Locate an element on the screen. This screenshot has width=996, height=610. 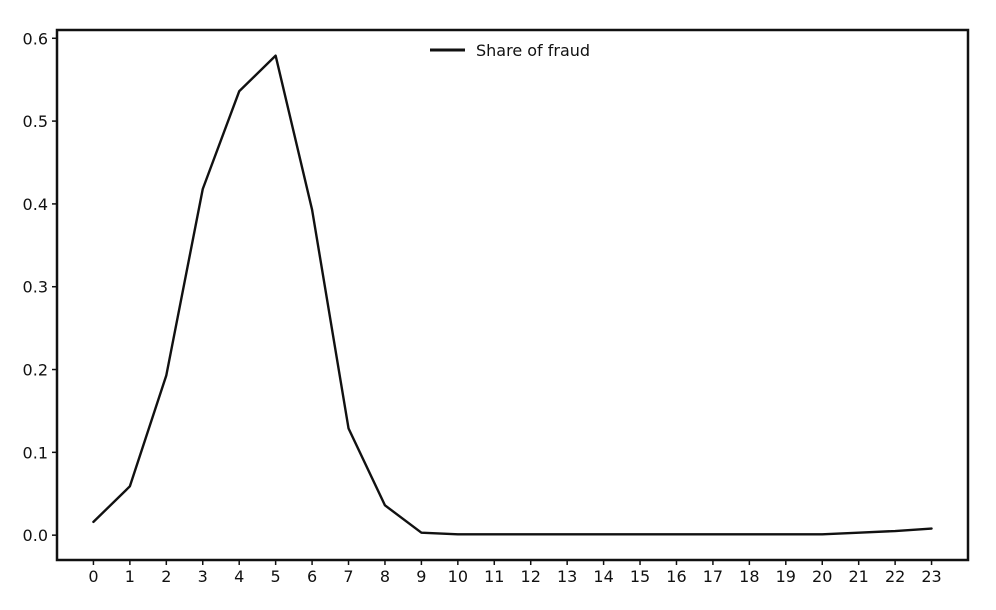
legend: Share of fraud is located at coordinates (510, 50).